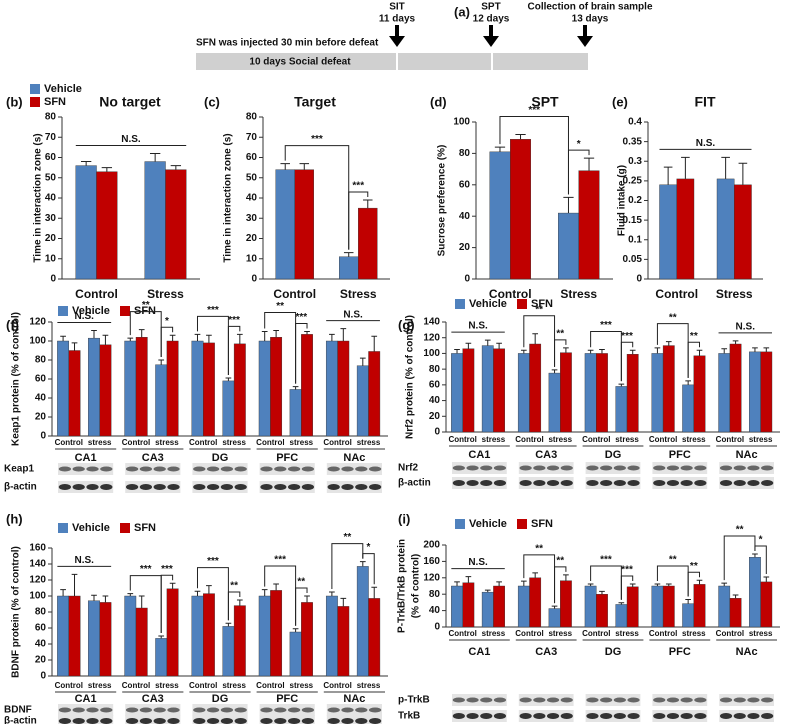 This screenshot has width=787, height=724. Describe the element at coordinates (539, 309) in the screenshot. I see `significance-label: **` at that location.